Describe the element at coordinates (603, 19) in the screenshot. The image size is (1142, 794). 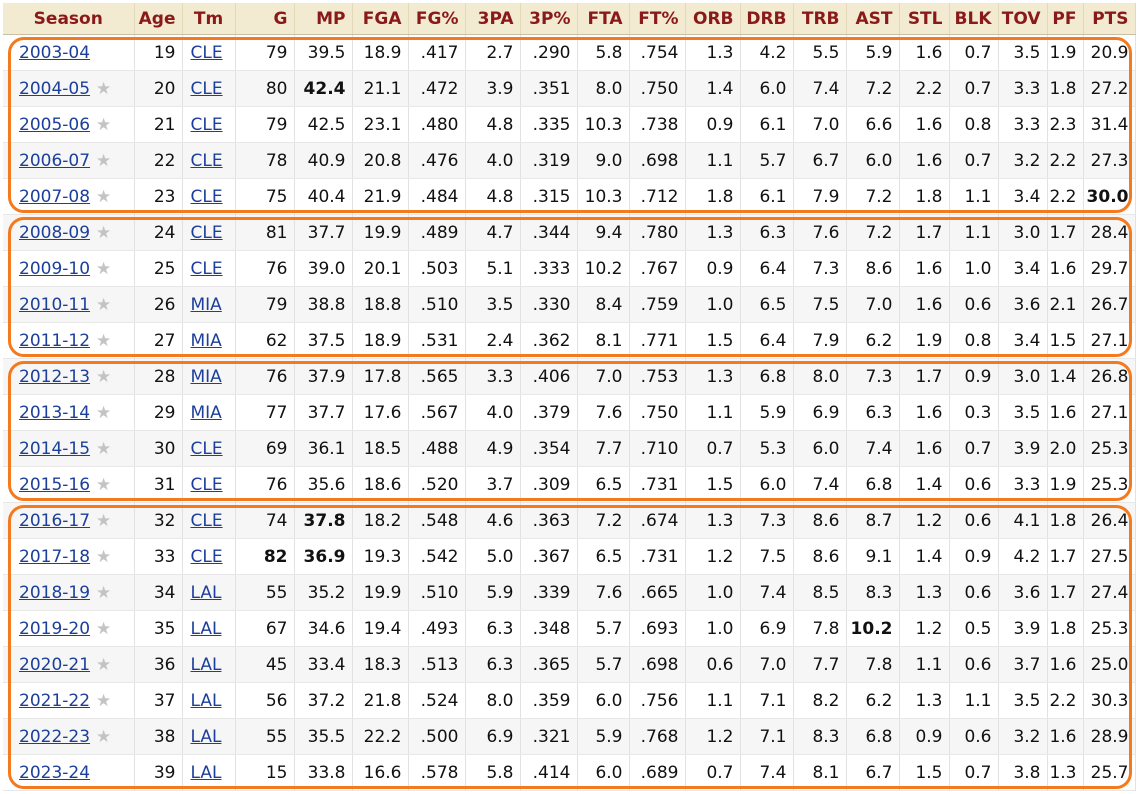
I see `column-header-fta: FTA` at that location.